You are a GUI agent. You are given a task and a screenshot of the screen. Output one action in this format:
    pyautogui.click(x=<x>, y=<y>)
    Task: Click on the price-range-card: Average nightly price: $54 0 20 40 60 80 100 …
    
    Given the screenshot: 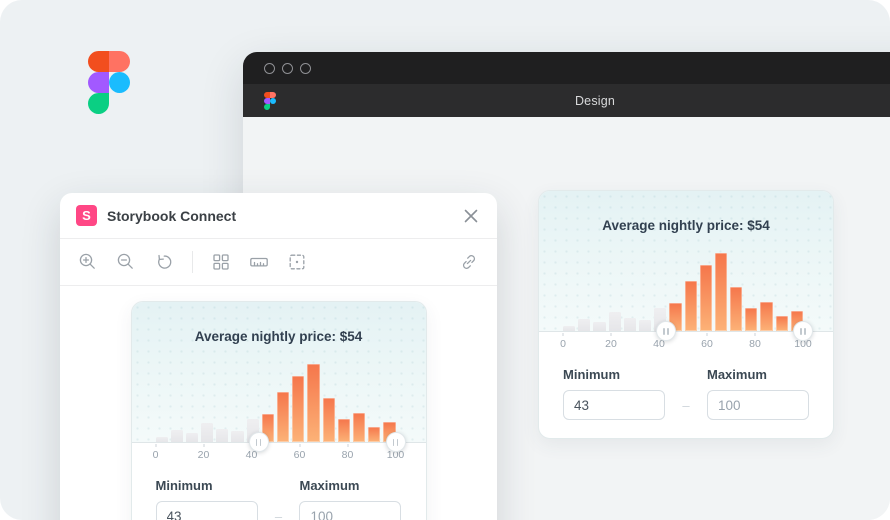 What is the action you would take?
    pyautogui.click(x=278, y=410)
    